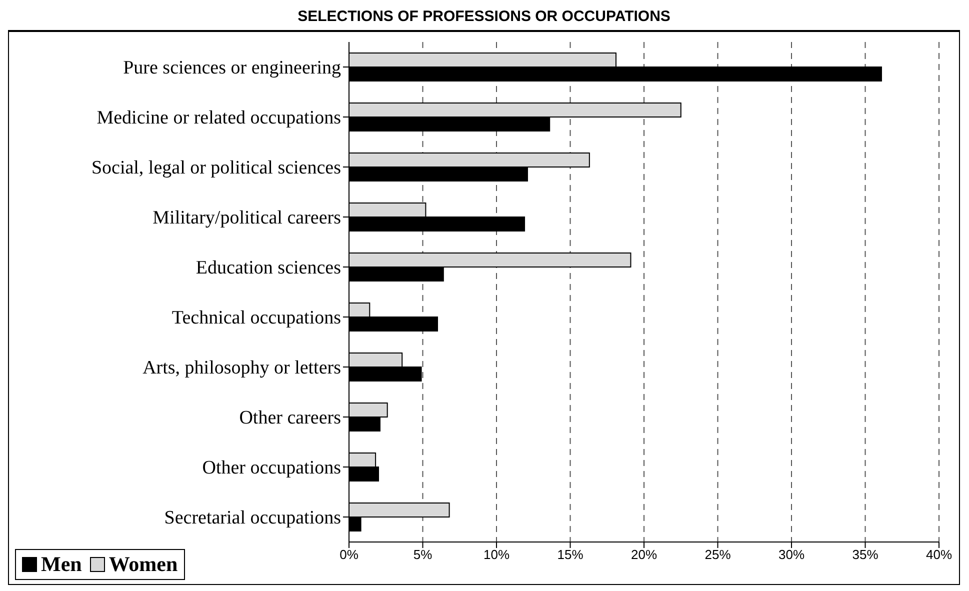 The image size is (969, 591). What do you see at coordinates (570, 554) in the screenshot?
I see `x-tick-label: 15%` at bounding box center [570, 554].